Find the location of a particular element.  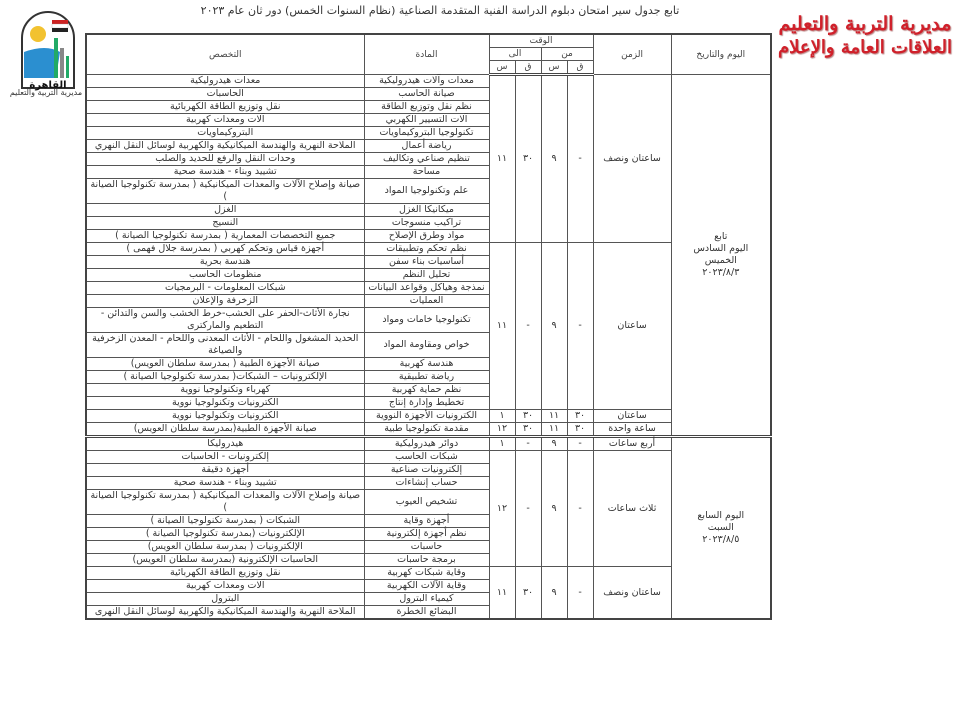

specialization-cell: وحدات النقل والرفع للحديد والصلب is located at coordinates (225, 159).